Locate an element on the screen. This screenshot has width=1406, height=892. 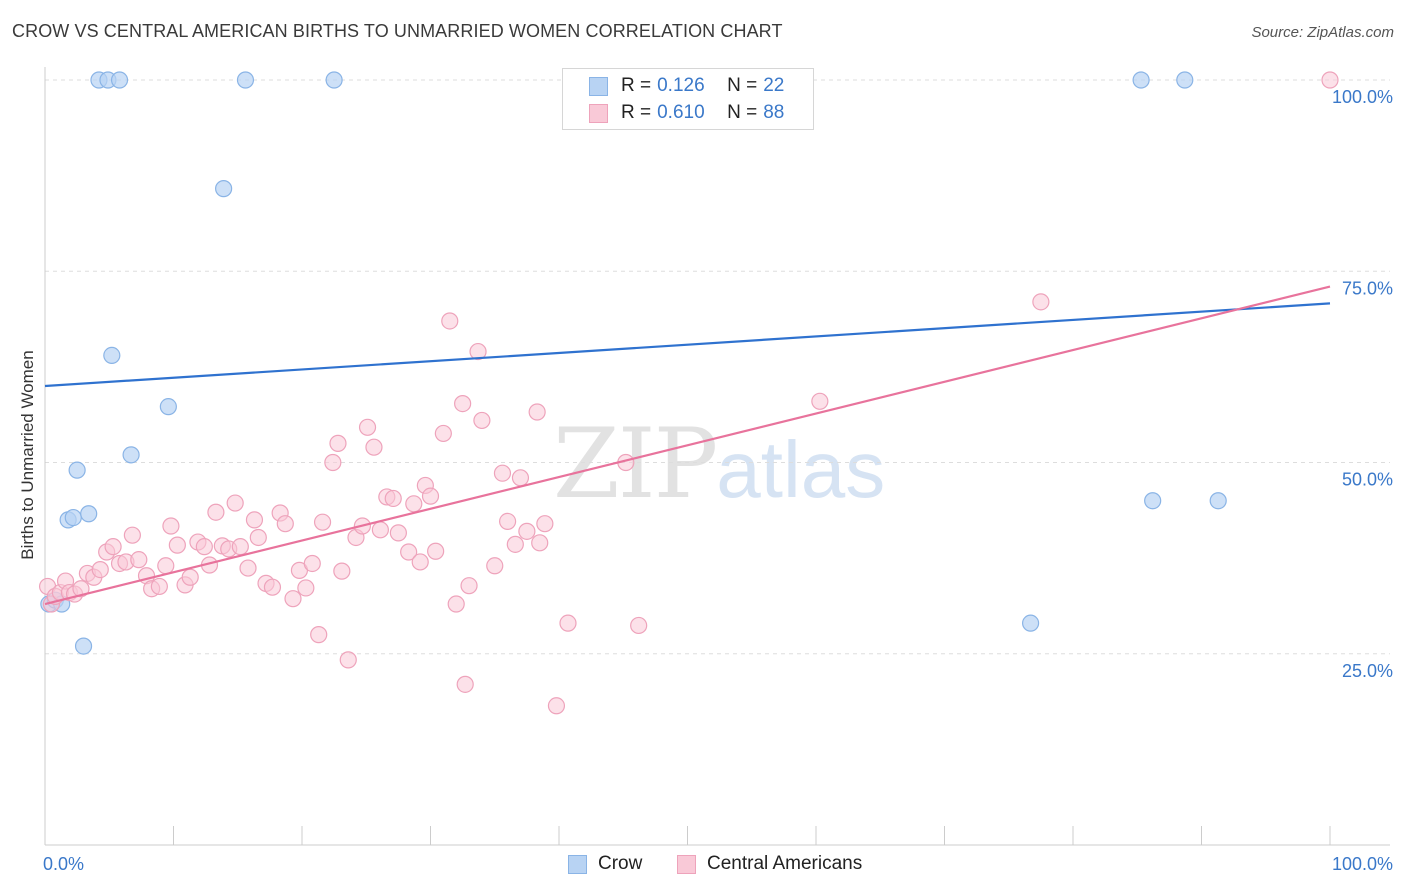
x-tick-label: 0.0% is located at coordinates (63, 864).